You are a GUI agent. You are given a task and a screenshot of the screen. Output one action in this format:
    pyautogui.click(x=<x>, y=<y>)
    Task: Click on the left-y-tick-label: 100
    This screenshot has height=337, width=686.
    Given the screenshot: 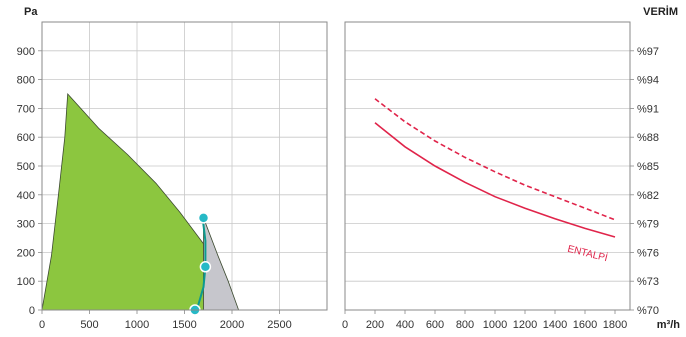 What is the action you would take?
    pyautogui.click(x=26, y=282)
    